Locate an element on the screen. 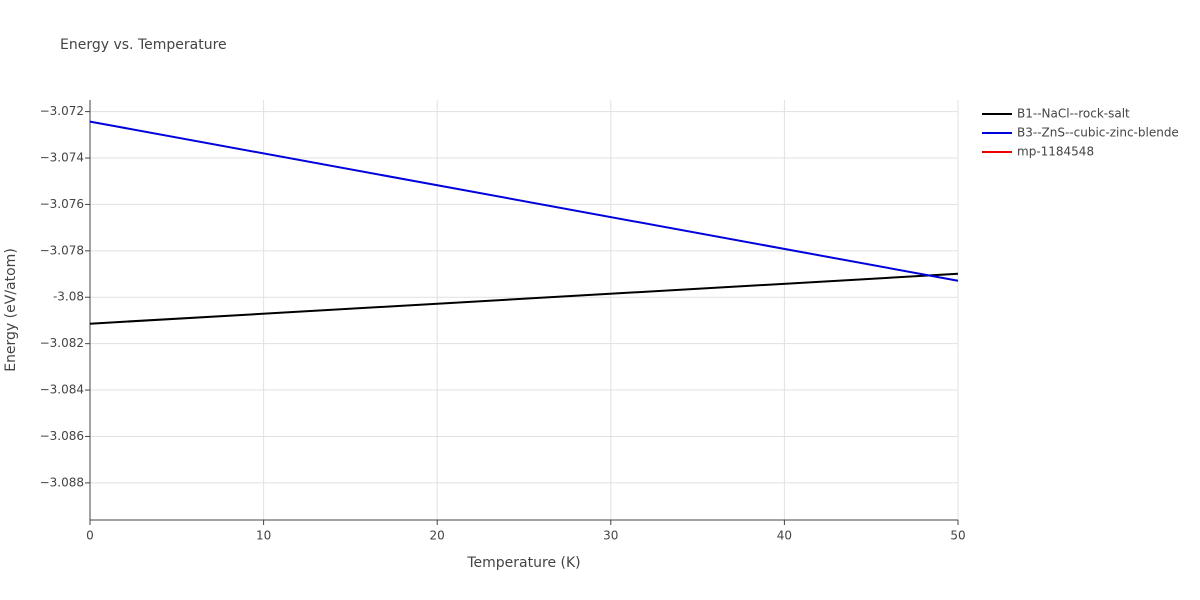 This screenshot has height=600, width=1200. legend-label: mp-1184548 is located at coordinates (1055, 152).